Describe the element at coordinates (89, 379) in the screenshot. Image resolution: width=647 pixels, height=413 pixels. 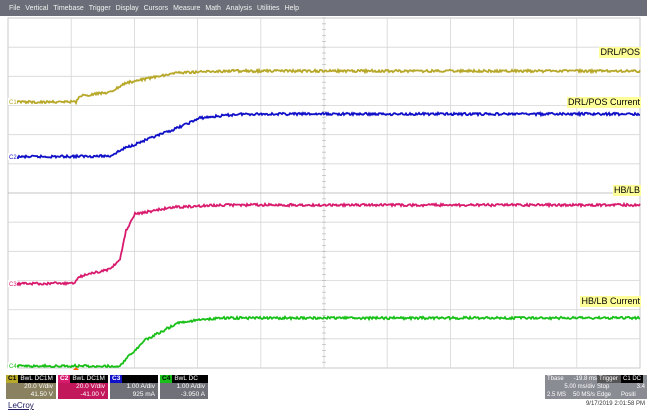
I see `channel-c2-coupling: BwL DC1M` at that location.